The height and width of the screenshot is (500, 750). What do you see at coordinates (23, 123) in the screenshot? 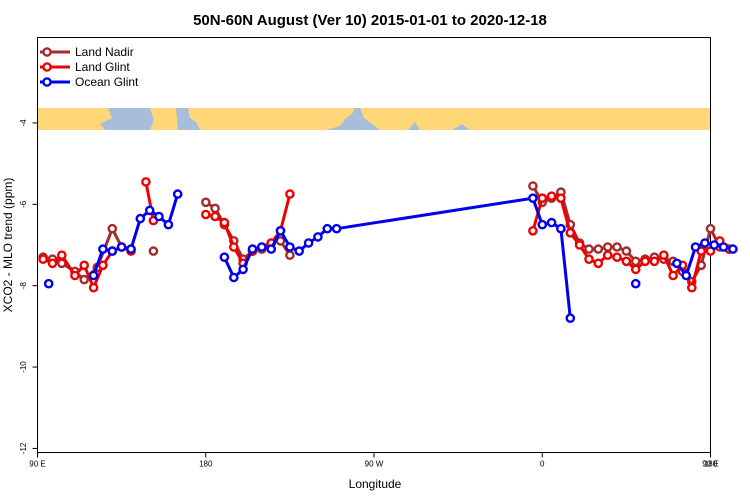
I see `y-tick-label: -4` at bounding box center [23, 123].